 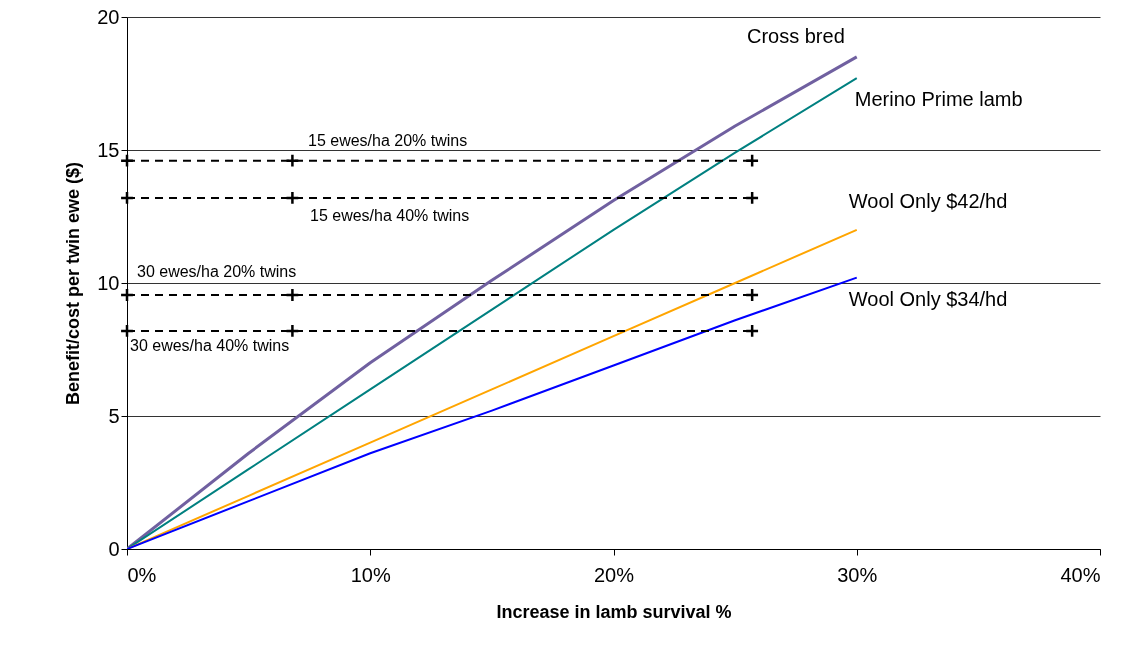 What do you see at coordinates (928, 200) in the screenshot?
I see `series-label: Wool Only $42/hd` at bounding box center [928, 200].